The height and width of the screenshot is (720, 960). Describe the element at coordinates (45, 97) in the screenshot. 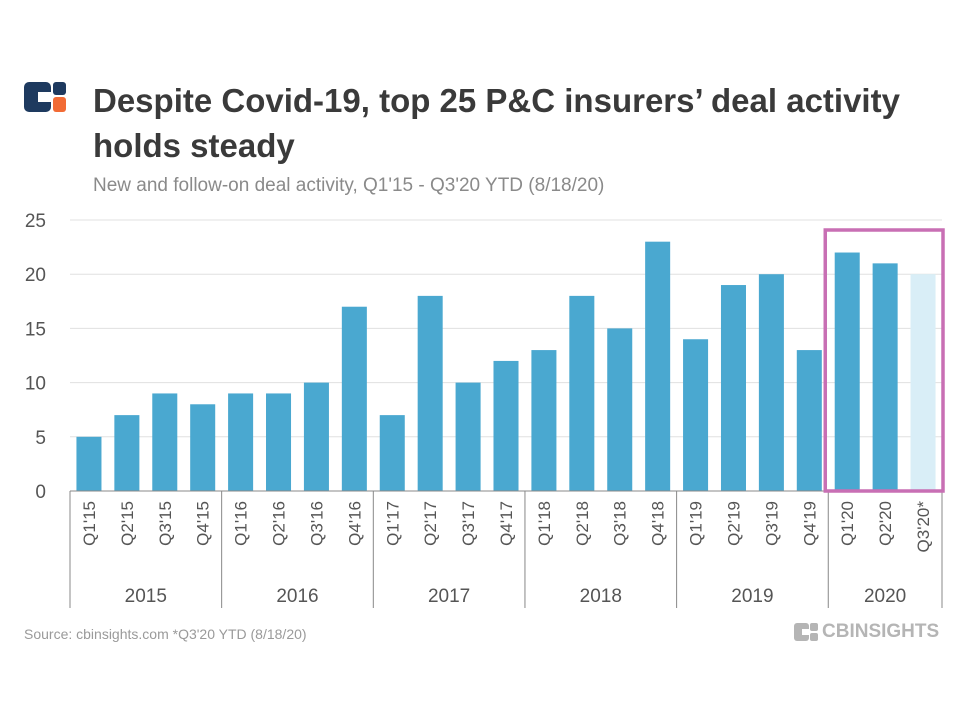

I see `cb-insights-logo-icon` at that location.